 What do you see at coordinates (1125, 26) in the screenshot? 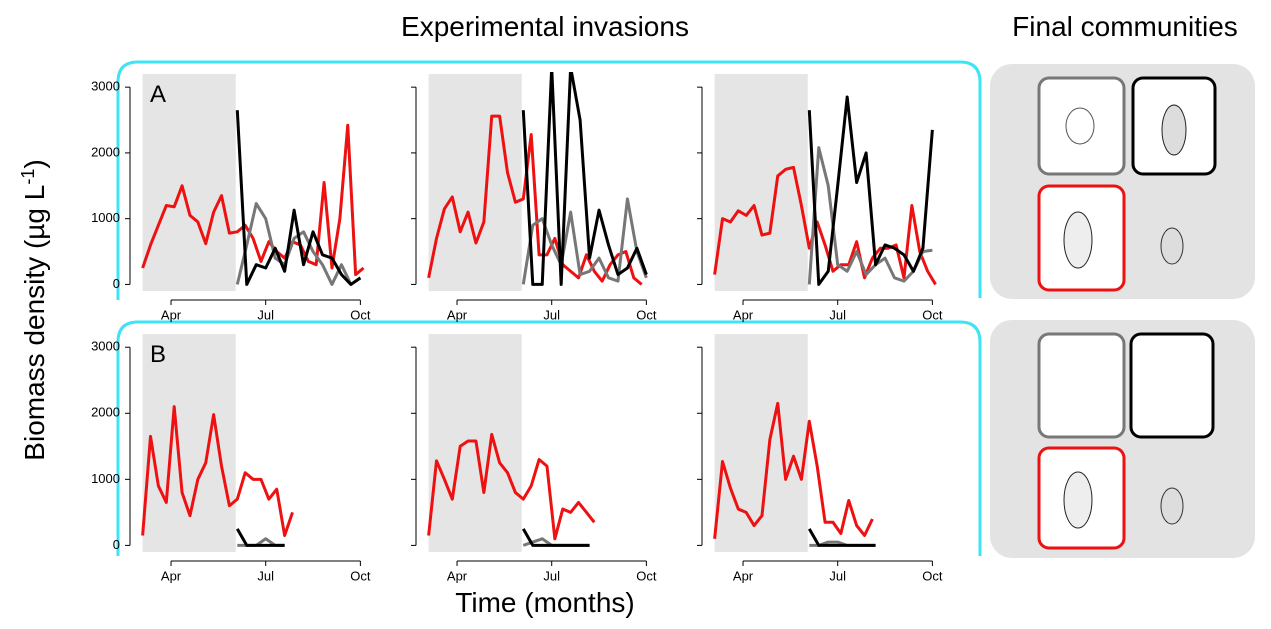
I see `side-title: Final communities` at bounding box center [1125, 26].